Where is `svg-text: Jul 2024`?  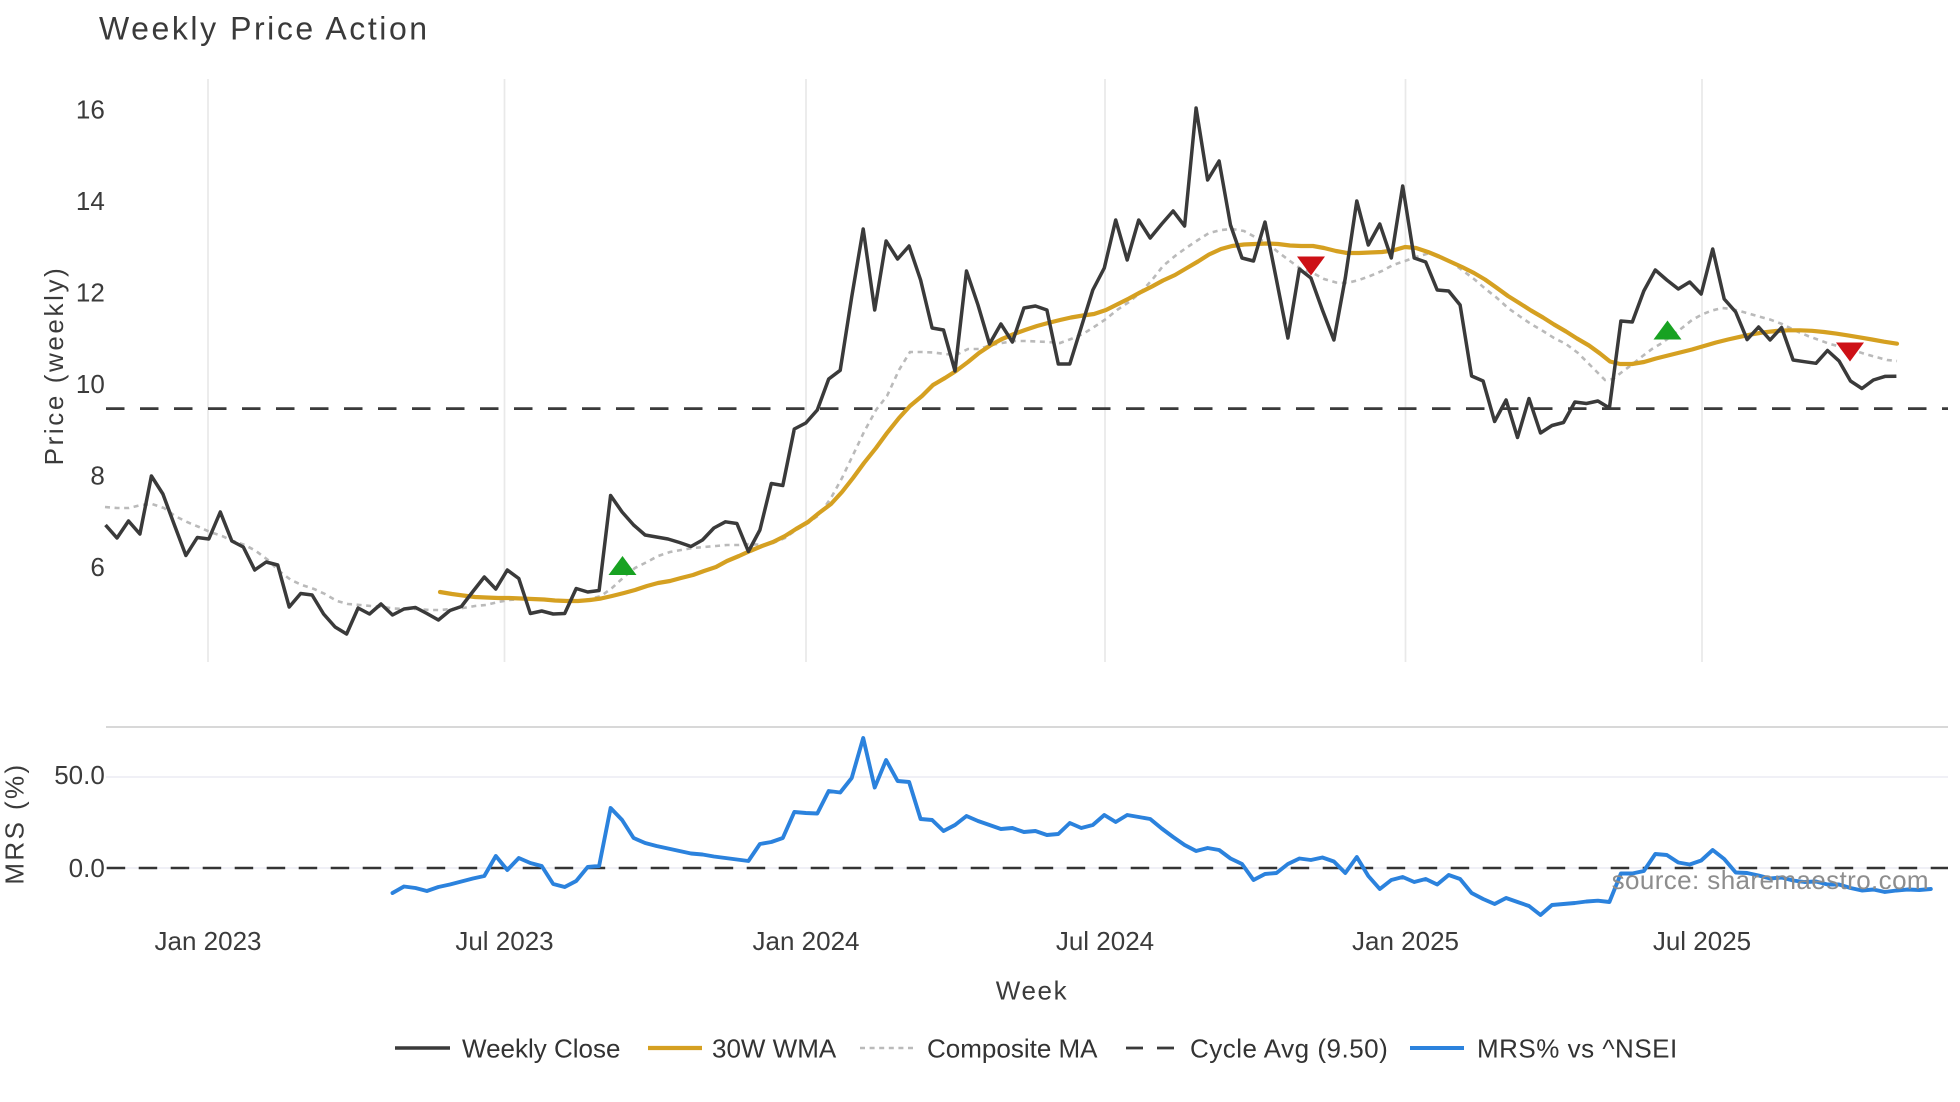
svg-text: Jul 2024 is located at coordinates (1105, 941).